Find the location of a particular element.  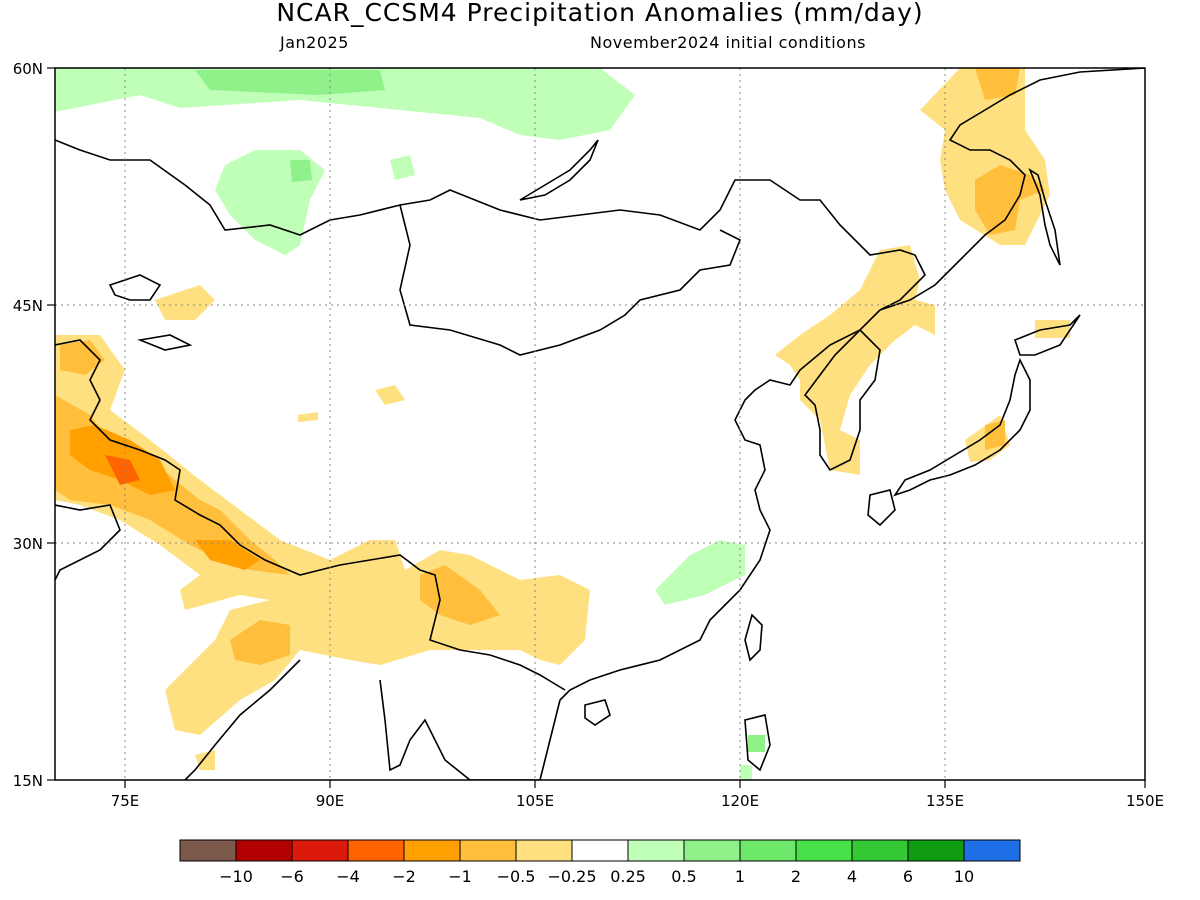

lon-label-135e: 135E is located at coordinates (945, 801).